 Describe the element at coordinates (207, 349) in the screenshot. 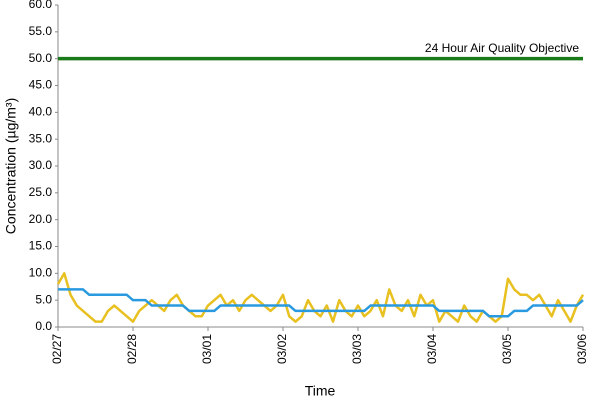

I see `x-tick-label: 03/01` at that location.